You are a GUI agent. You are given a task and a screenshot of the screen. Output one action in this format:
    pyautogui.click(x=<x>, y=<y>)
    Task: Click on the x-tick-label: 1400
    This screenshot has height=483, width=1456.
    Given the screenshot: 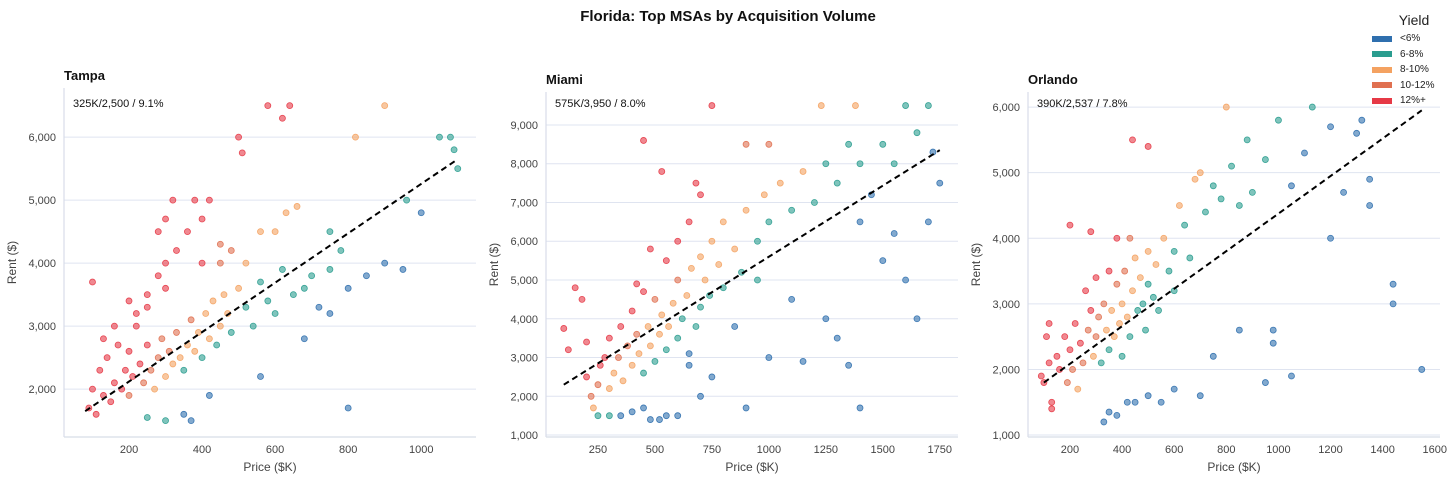 What is the action you would take?
    pyautogui.click(x=1382, y=450)
    